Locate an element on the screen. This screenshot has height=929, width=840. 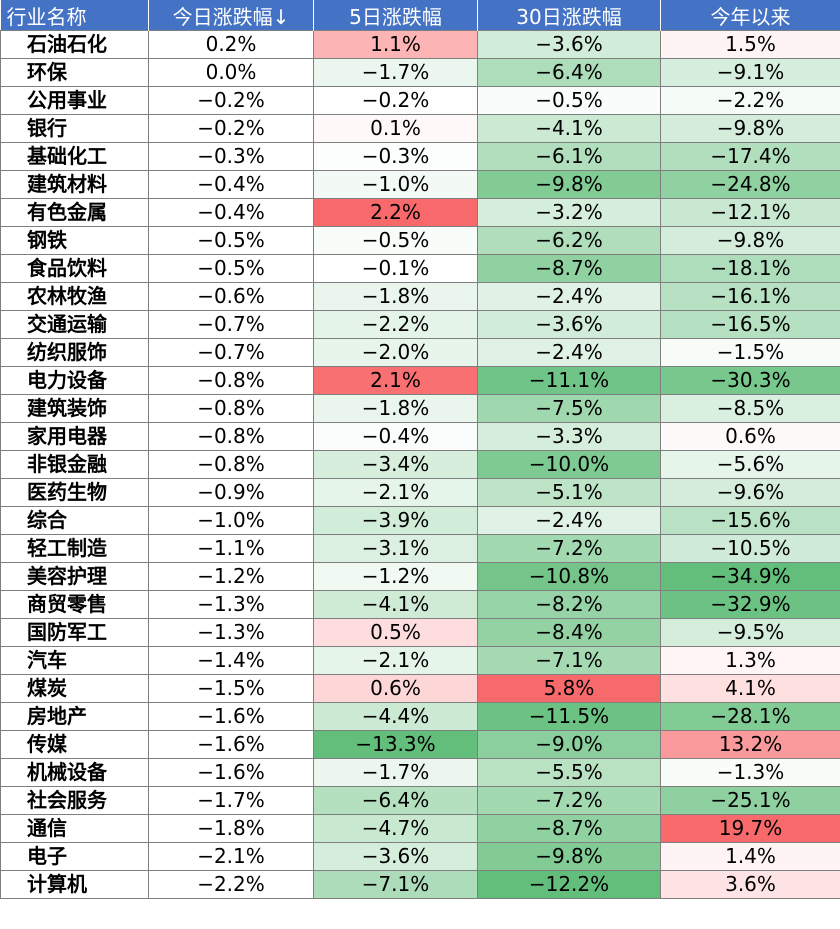
industry-name-cell: 电力设备 is located at coordinates (74, 380).